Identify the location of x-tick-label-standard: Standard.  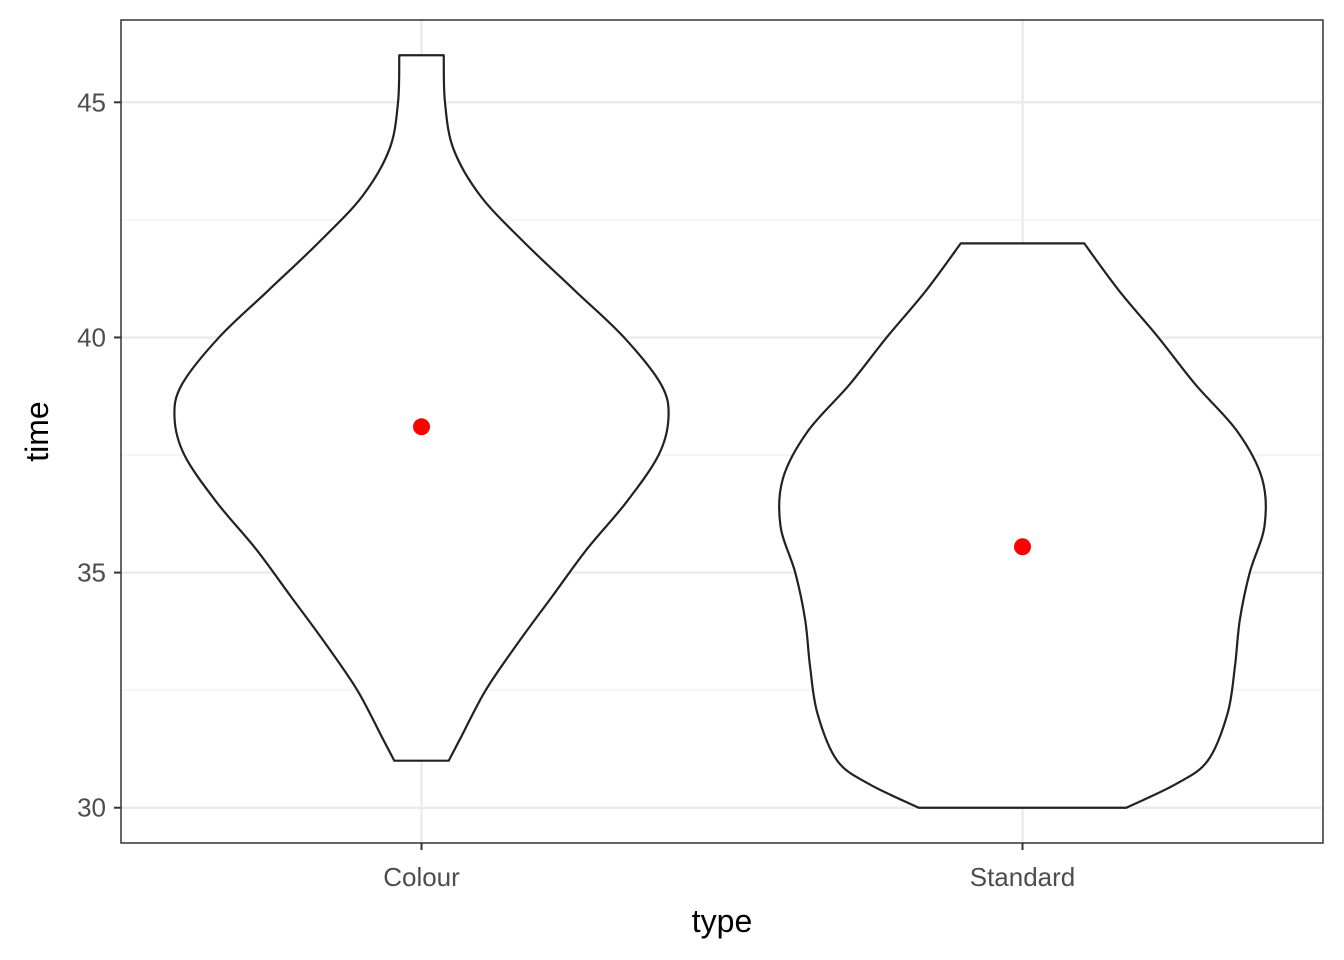
(1023, 877).